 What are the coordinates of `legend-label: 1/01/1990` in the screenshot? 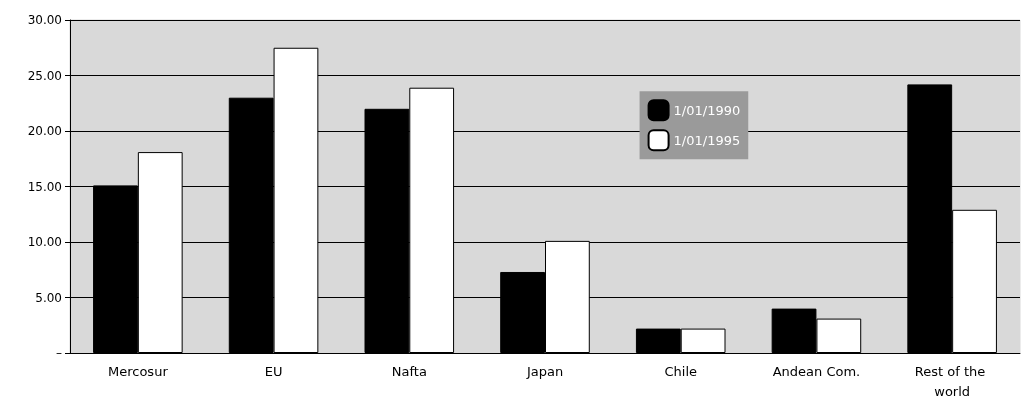 It's located at (707, 110).